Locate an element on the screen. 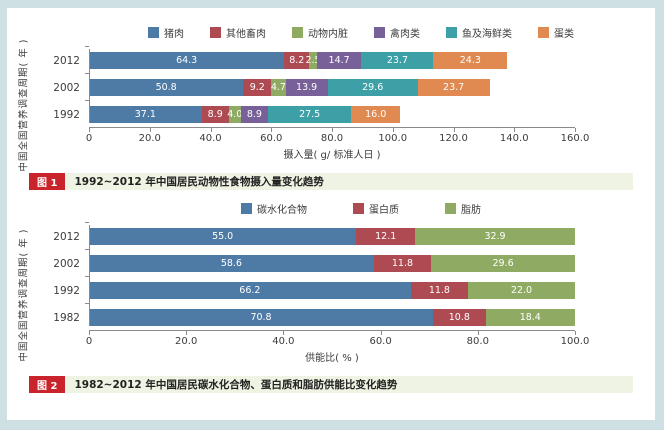  figure-1-badge: 图 1 is located at coordinates (47, 181).